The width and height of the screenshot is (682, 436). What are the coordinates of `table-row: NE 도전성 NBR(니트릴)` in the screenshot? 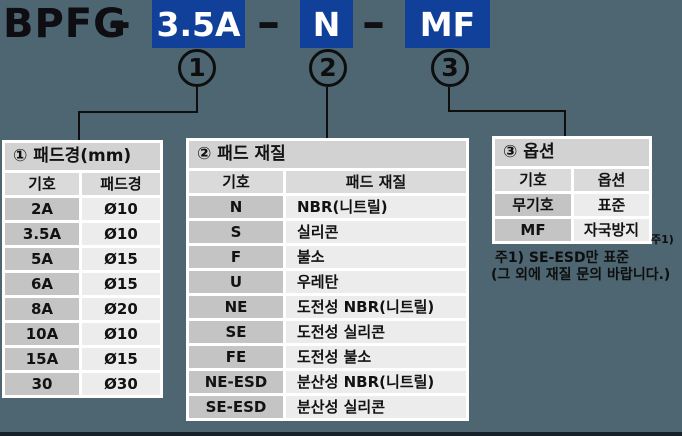 It's located at (327, 307).